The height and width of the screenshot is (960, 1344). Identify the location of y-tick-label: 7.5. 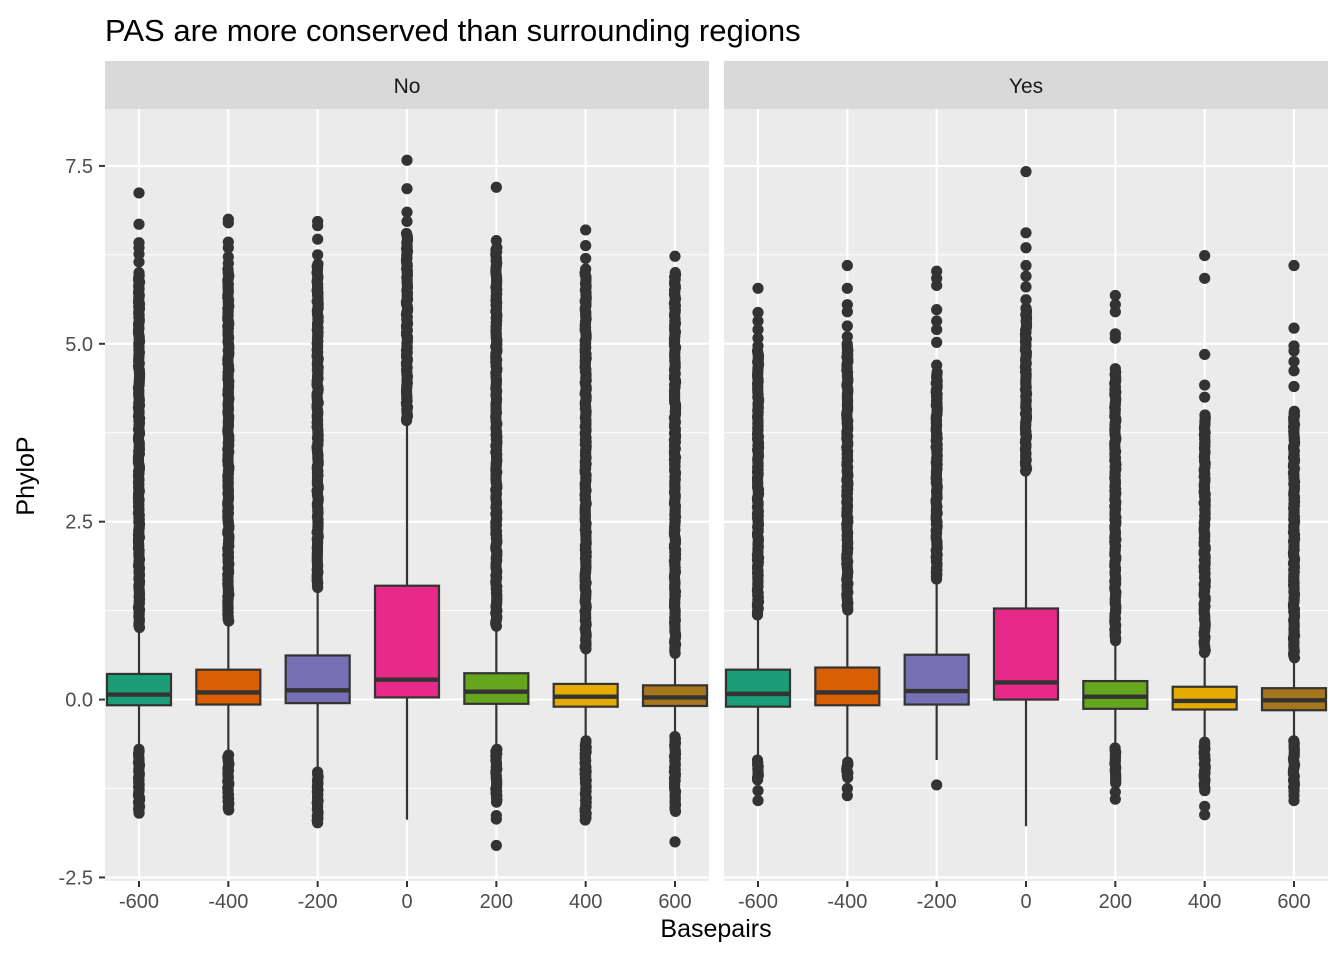
(79, 167).